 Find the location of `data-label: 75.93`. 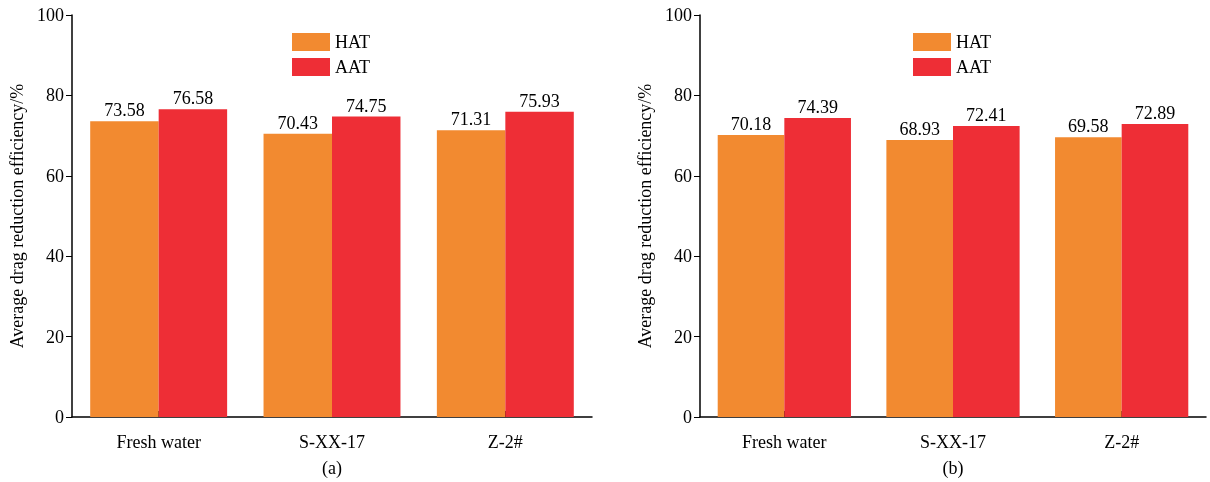

data-label: 75.93 is located at coordinates (539, 100).